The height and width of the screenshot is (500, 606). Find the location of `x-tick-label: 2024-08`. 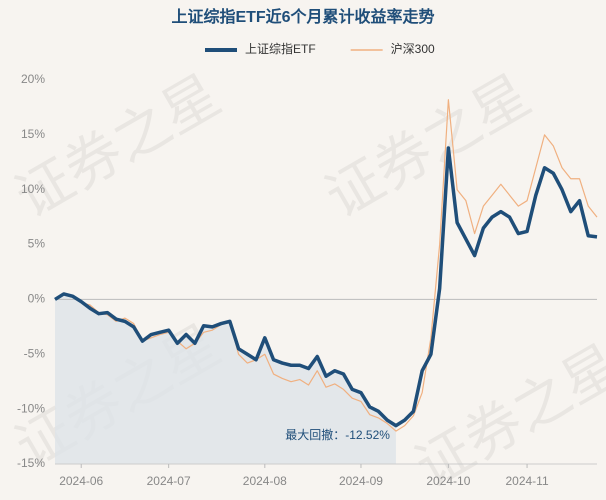

x-tick-label: 2024-08 is located at coordinates (265, 481).